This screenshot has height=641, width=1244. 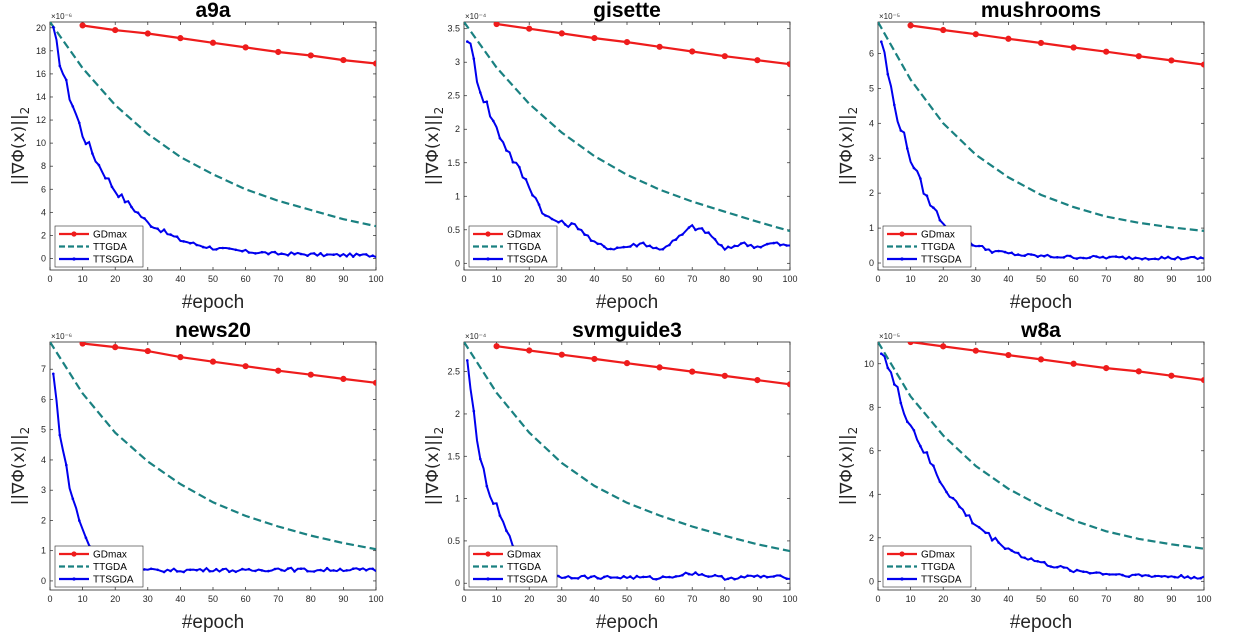 I want to click on x-tick-label: 30, so click(x=148, y=279).